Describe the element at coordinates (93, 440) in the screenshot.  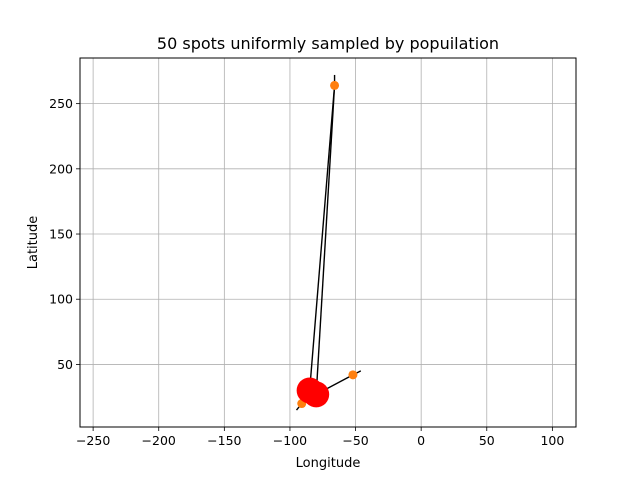
I see `x-tick-label: −250` at that location.